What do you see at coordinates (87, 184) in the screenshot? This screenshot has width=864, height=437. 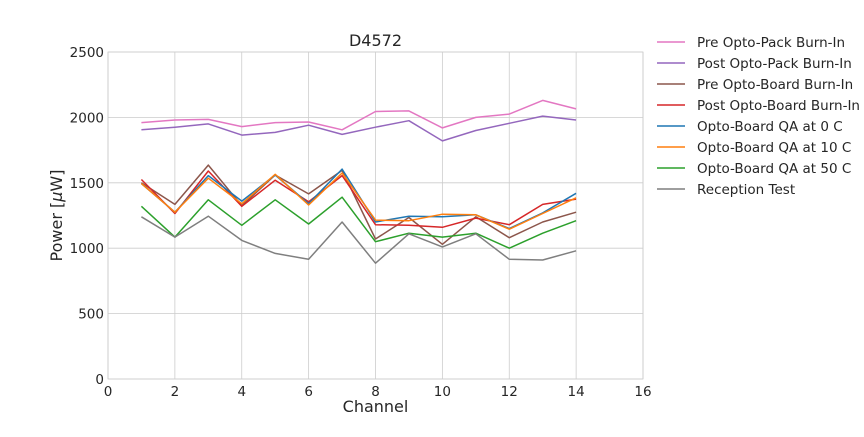 I see `y-tick-label: 1500` at bounding box center [87, 184].